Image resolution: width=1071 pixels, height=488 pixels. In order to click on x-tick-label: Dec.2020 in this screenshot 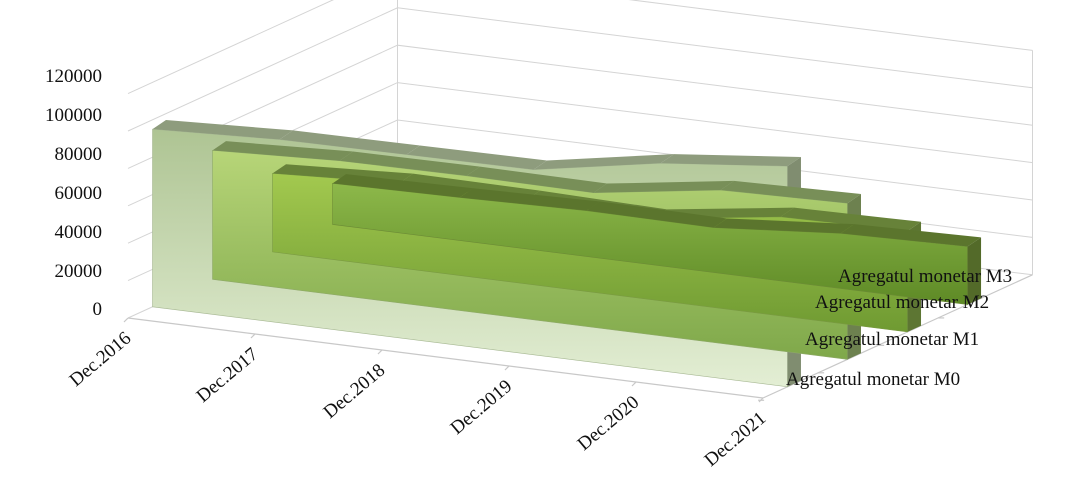, I will do `click(609, 423)`.